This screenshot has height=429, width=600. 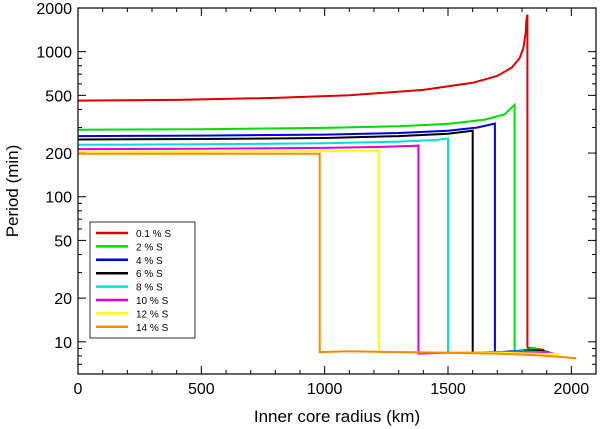 What do you see at coordinates (12, 191) in the screenshot?
I see `y-axis-label: Period (min)` at bounding box center [12, 191].